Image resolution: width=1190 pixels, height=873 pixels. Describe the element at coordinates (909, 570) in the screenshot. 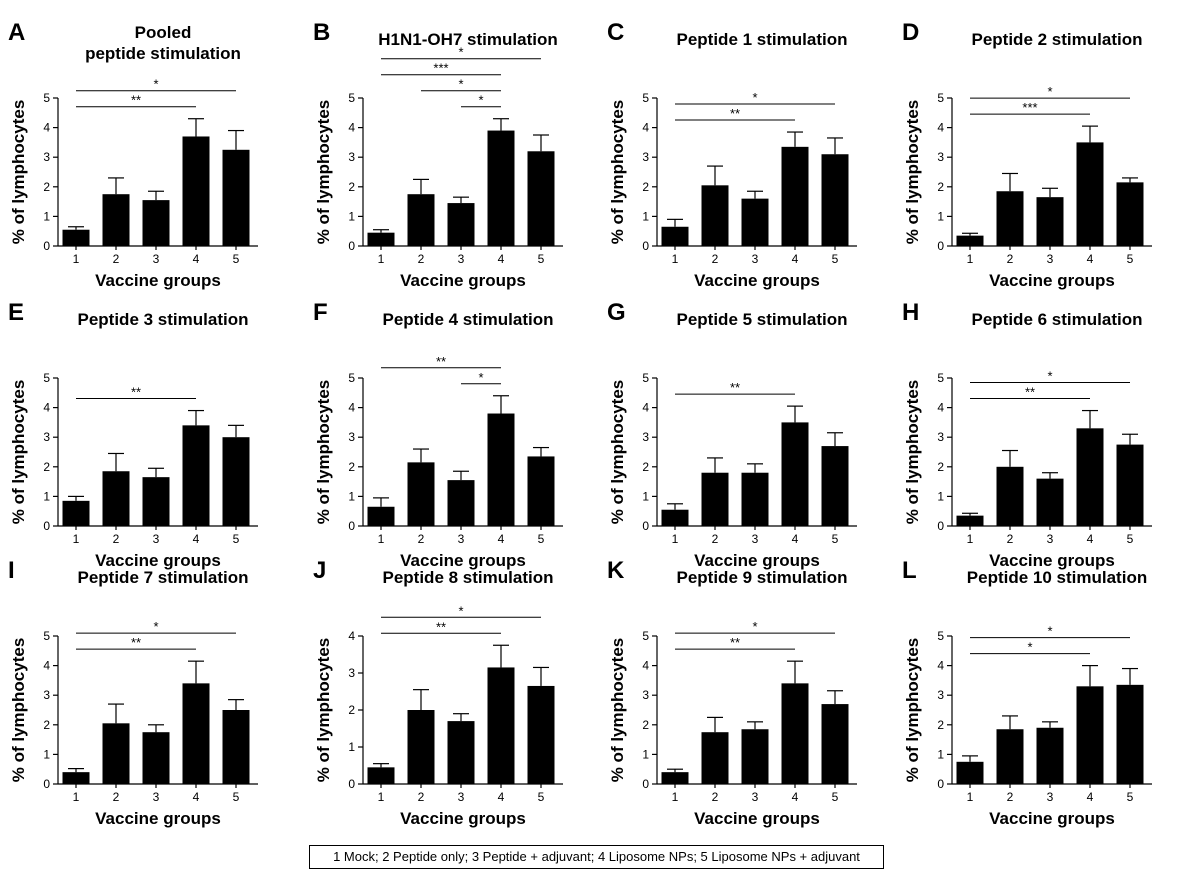

I see `panel-letter: L` at that location.